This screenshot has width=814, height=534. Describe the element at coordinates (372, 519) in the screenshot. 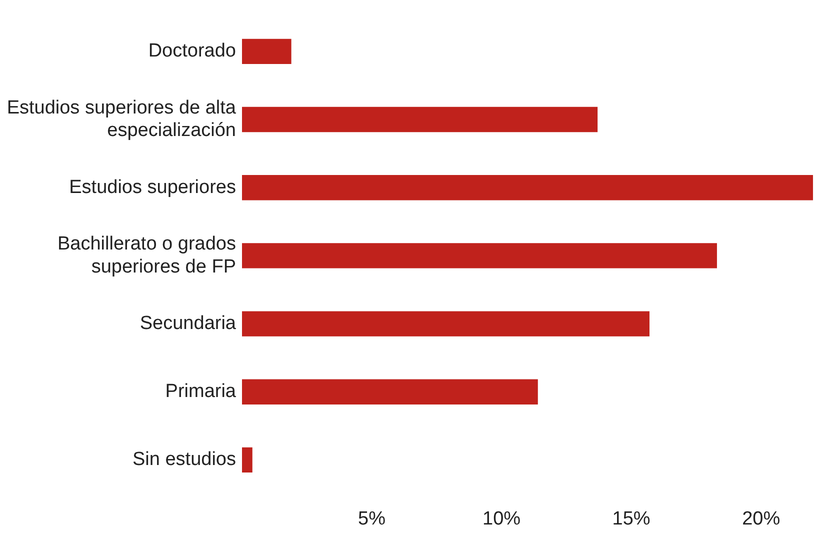

I see `x-tick-label: 5%` at that location.